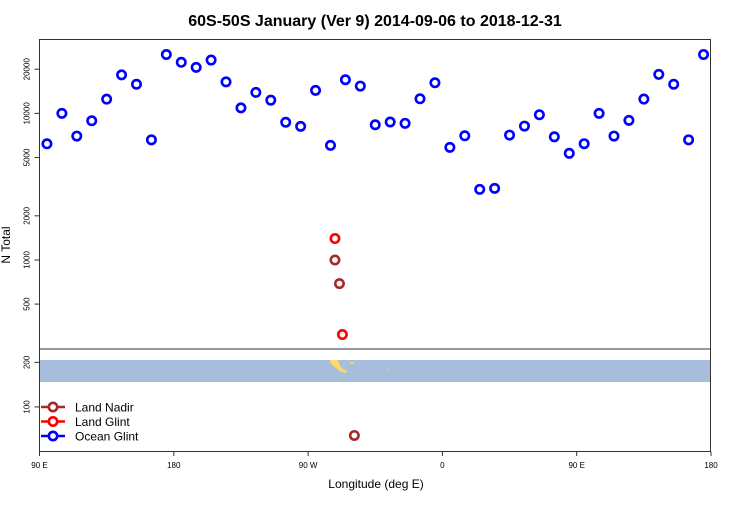  What do you see at coordinates (6, 244) in the screenshot?
I see `y-axis-label: N Total` at bounding box center [6, 244].